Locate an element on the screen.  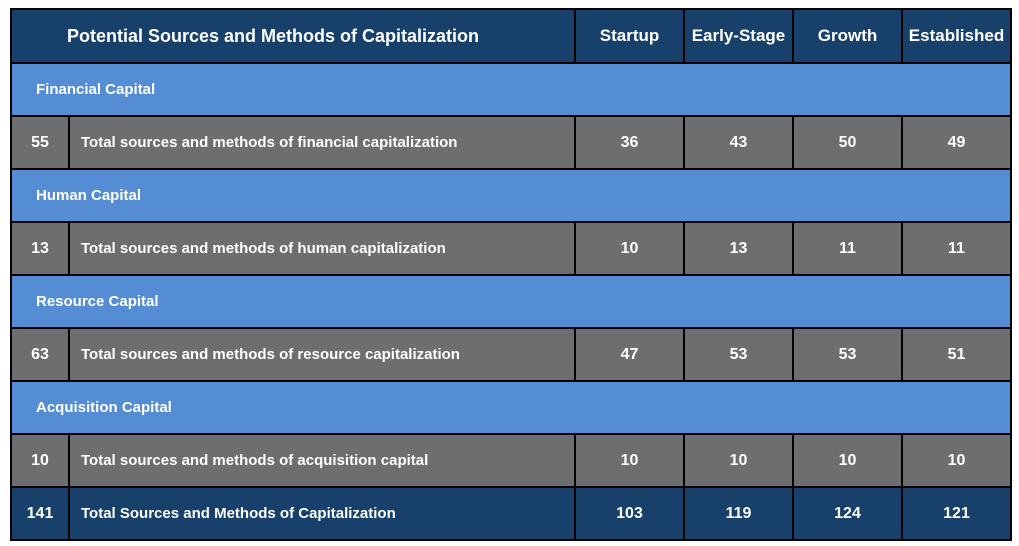
section-row-acquisition: Acquisition Capital is located at coordinates (511, 407).